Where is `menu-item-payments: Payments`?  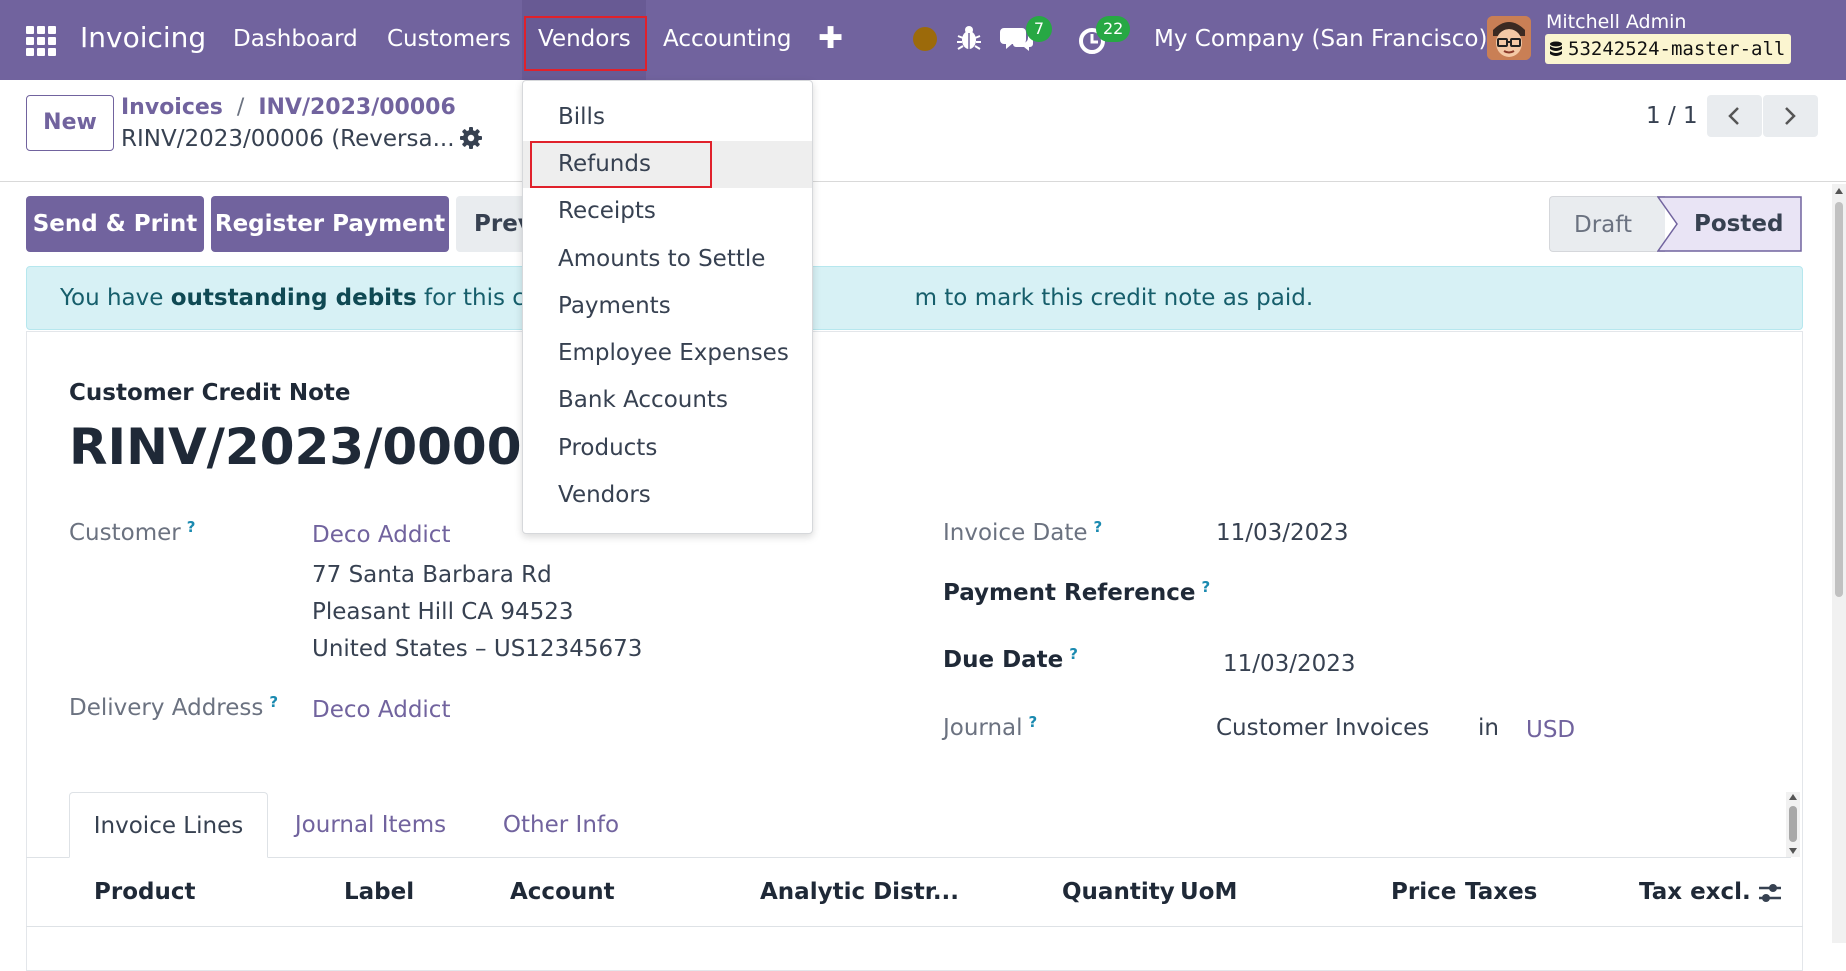 menu-item-payments: Payments is located at coordinates (614, 306).